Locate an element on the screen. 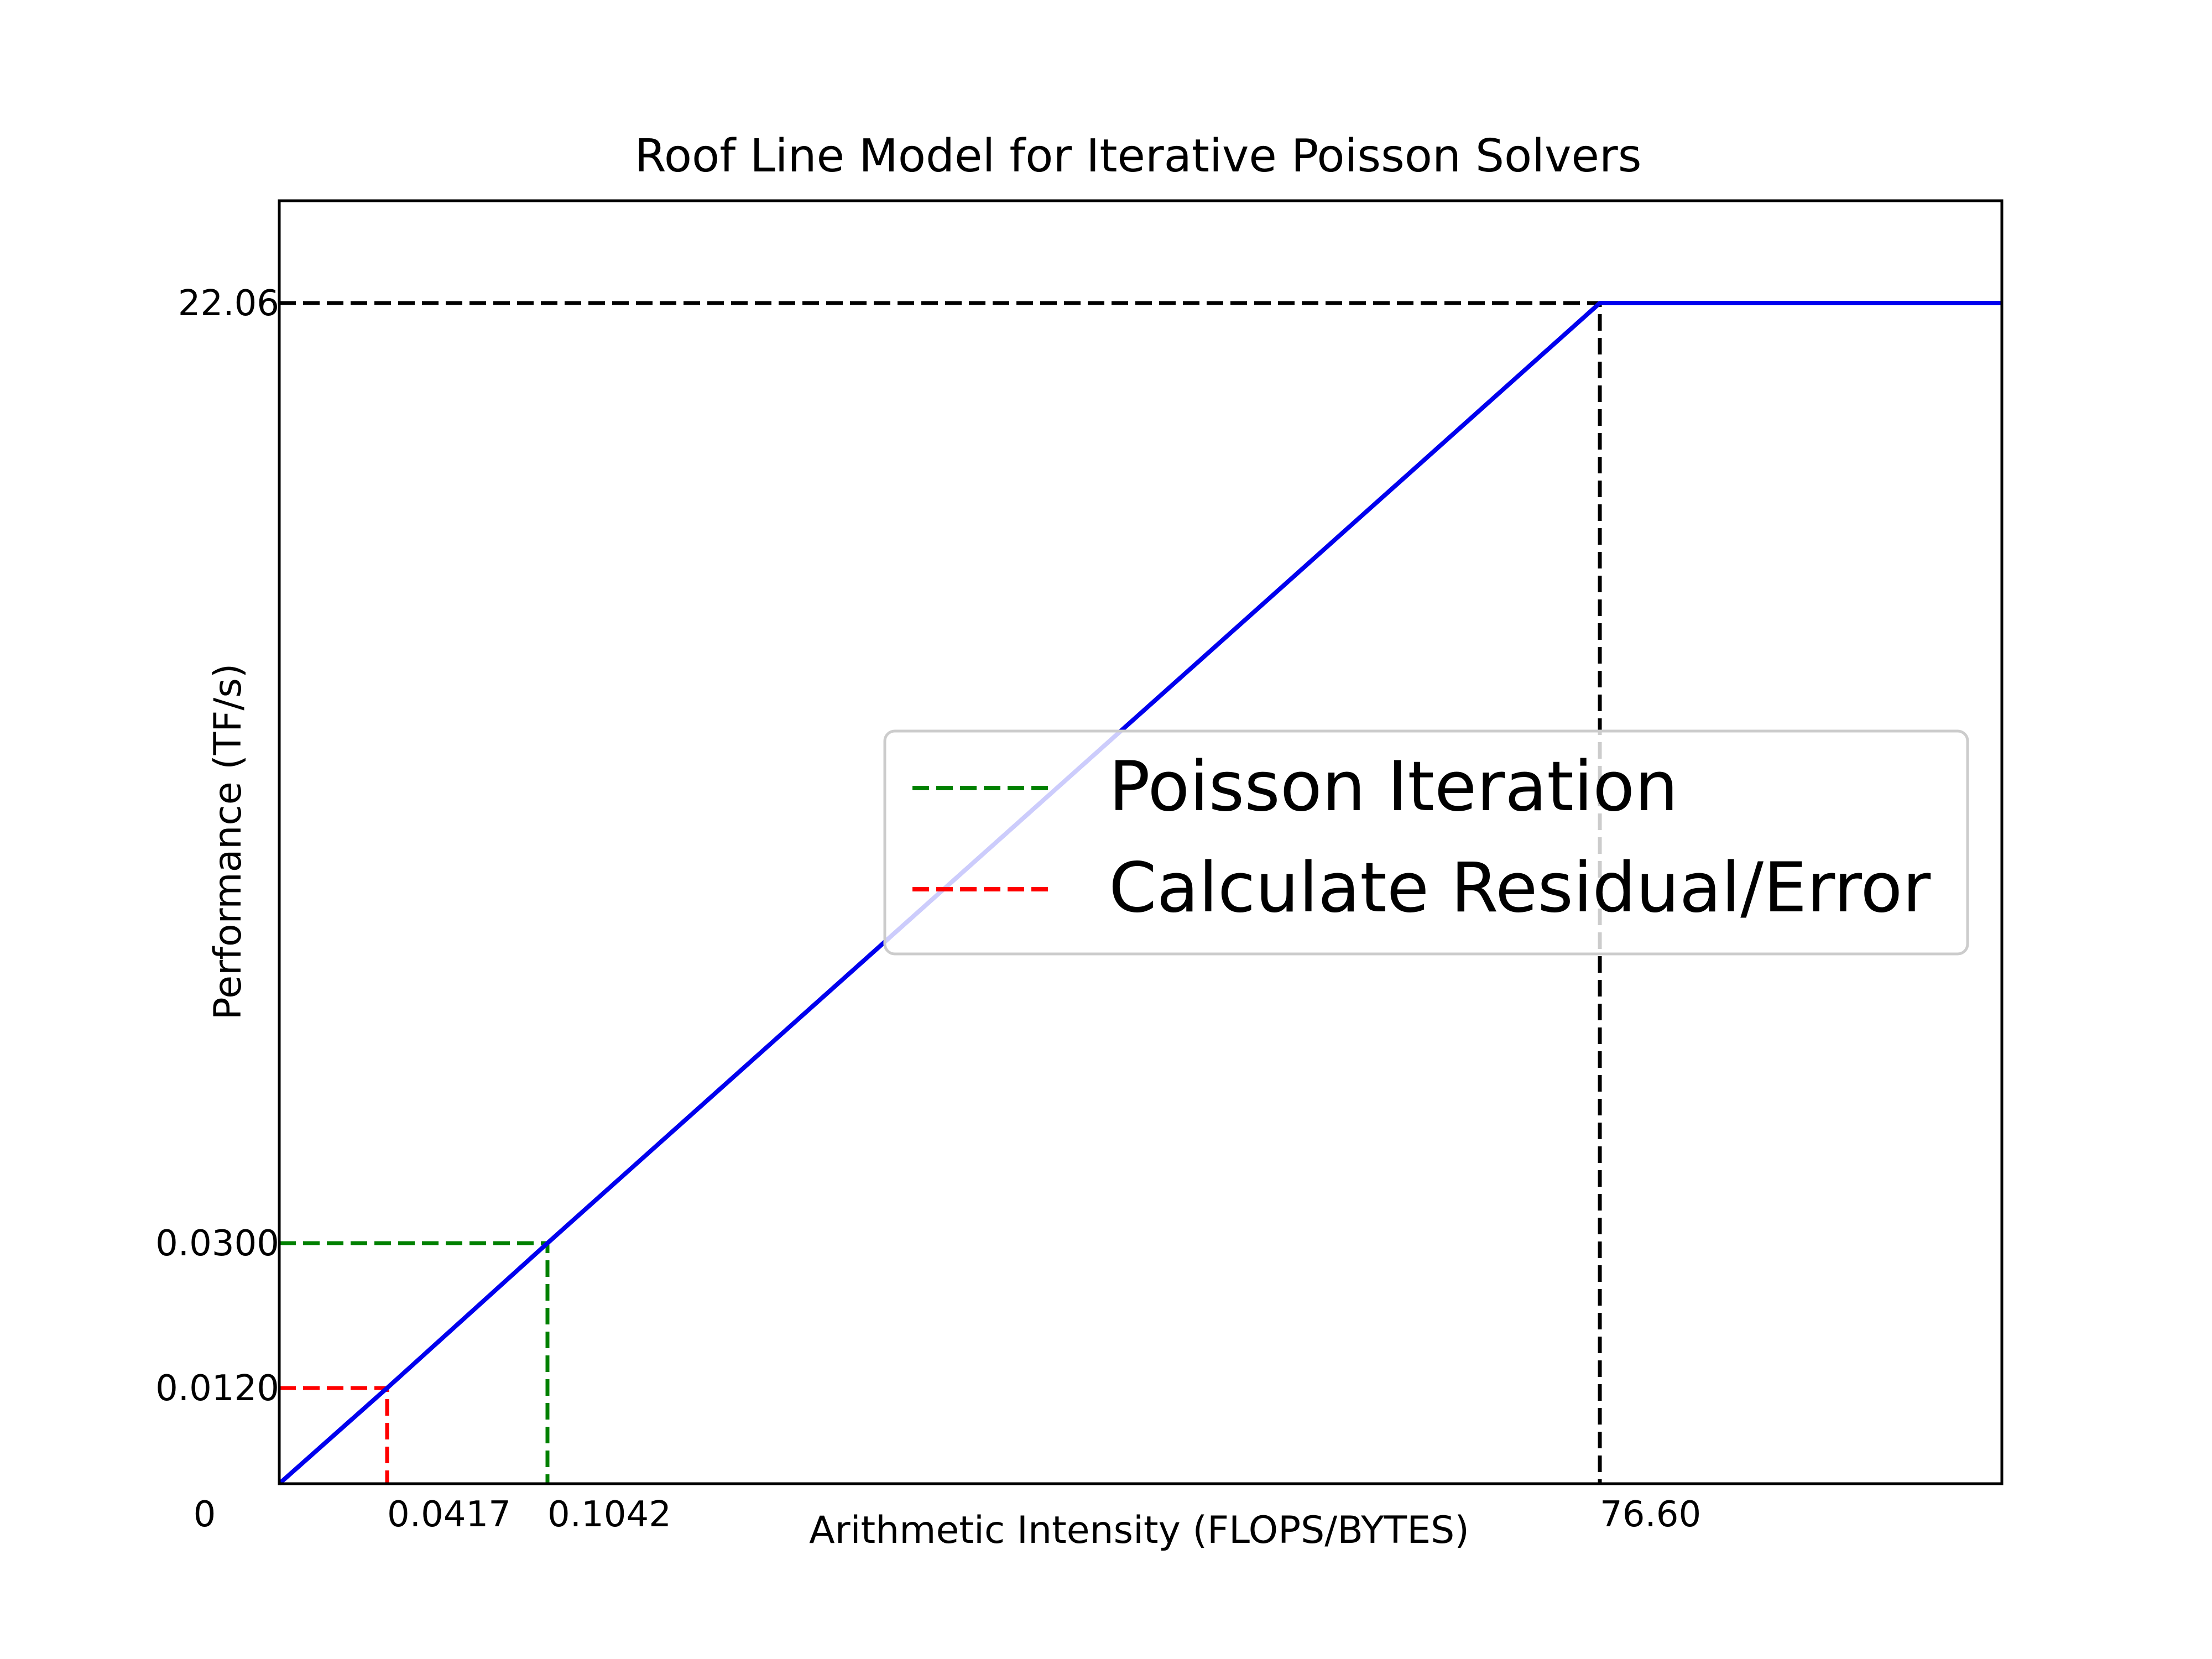  x-axis-label: Arithmetic Intensity (FLOPS/BYTES) is located at coordinates (1139, 1531).